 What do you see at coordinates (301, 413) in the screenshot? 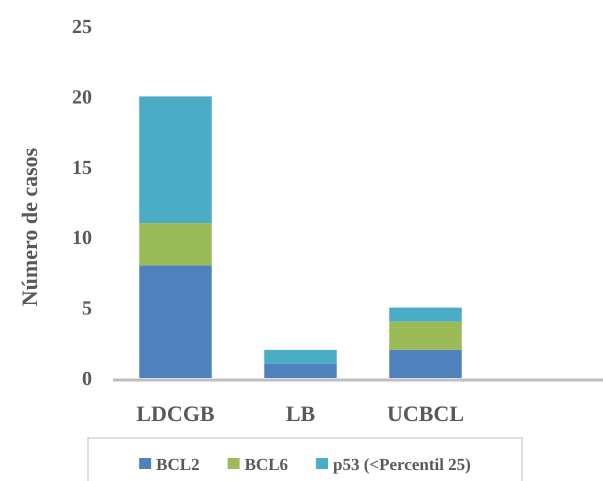
I see `x-tick-label: LB` at bounding box center [301, 413].